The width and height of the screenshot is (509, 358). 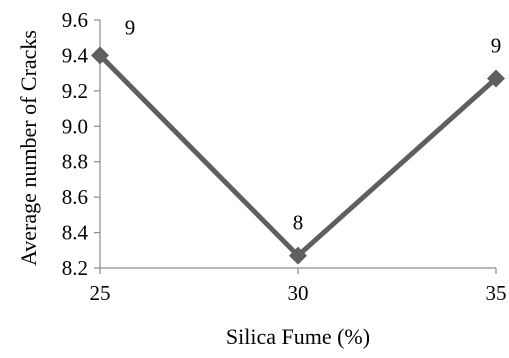 I want to click on x-tick-label: 35, so click(x=496, y=293).